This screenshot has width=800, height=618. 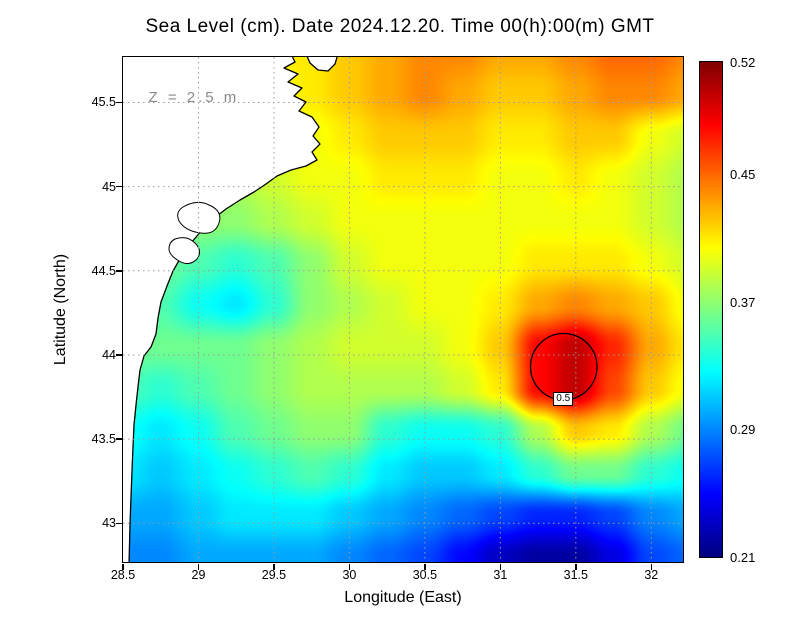 What do you see at coordinates (500, 575) in the screenshot?
I see `x-tick-label: 31` at bounding box center [500, 575].